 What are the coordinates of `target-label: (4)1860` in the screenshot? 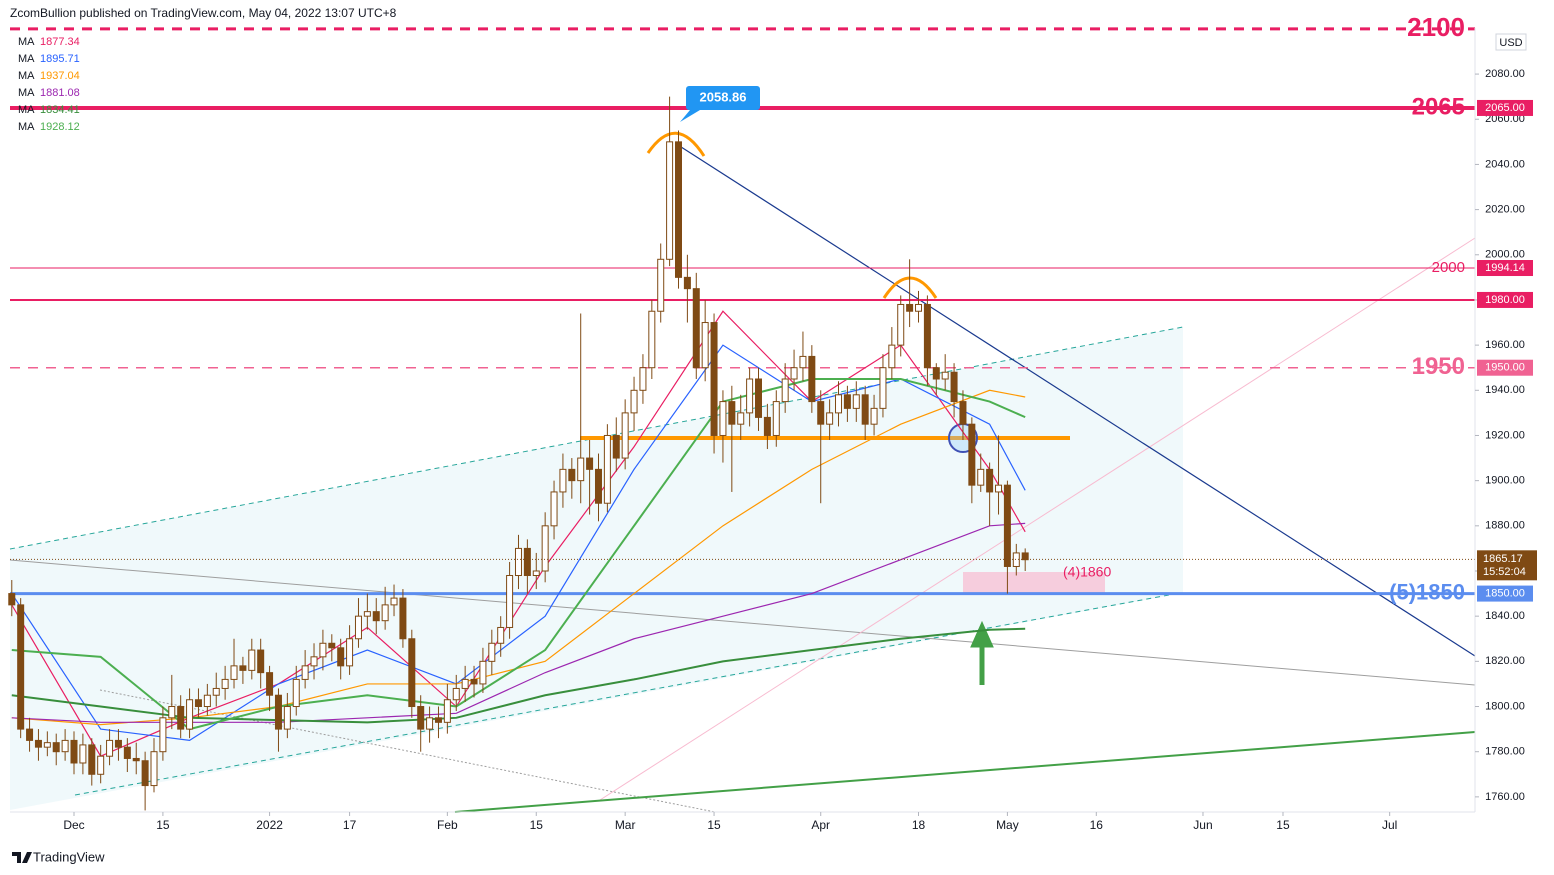 It's located at (1087, 572).